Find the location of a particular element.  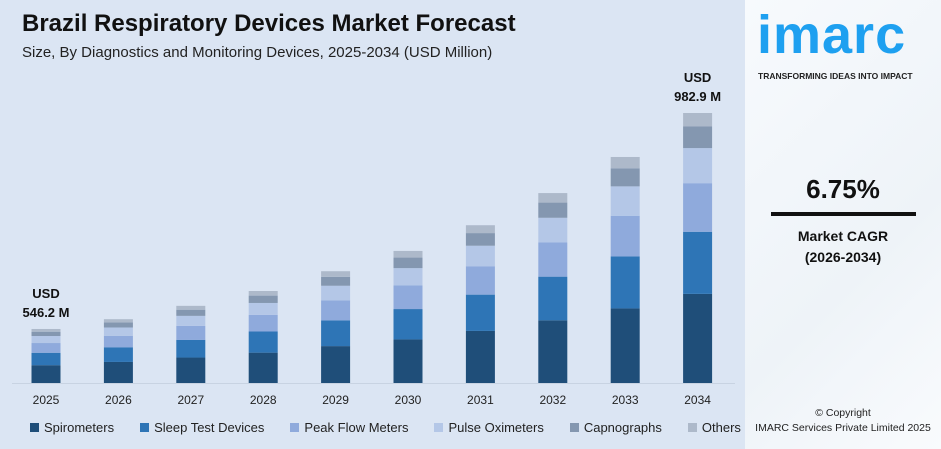

x-tick-label: 2032 is located at coordinates (552, 400).